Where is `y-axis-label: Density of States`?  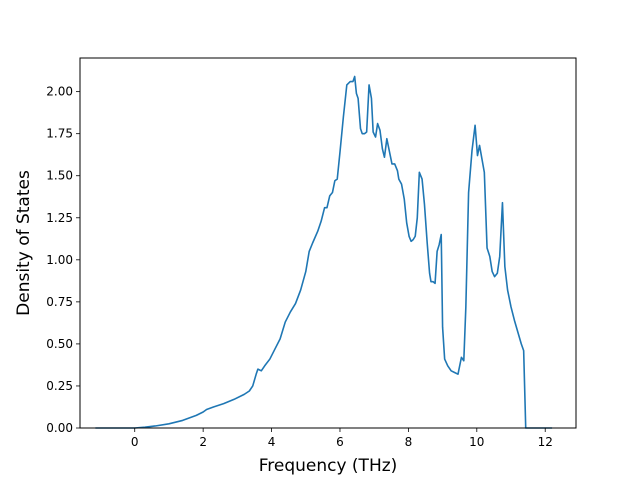 y-axis-label: Density of States is located at coordinates (24, 243).